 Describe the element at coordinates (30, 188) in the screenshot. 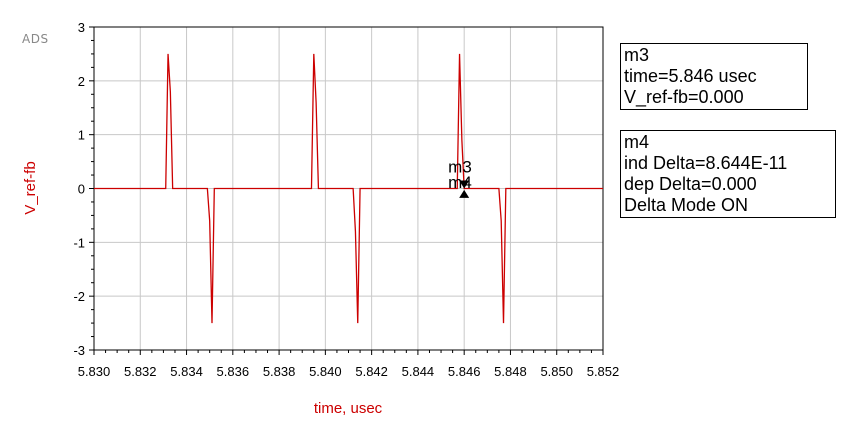

I see `y-axis-label: V_ref-fb` at that location.